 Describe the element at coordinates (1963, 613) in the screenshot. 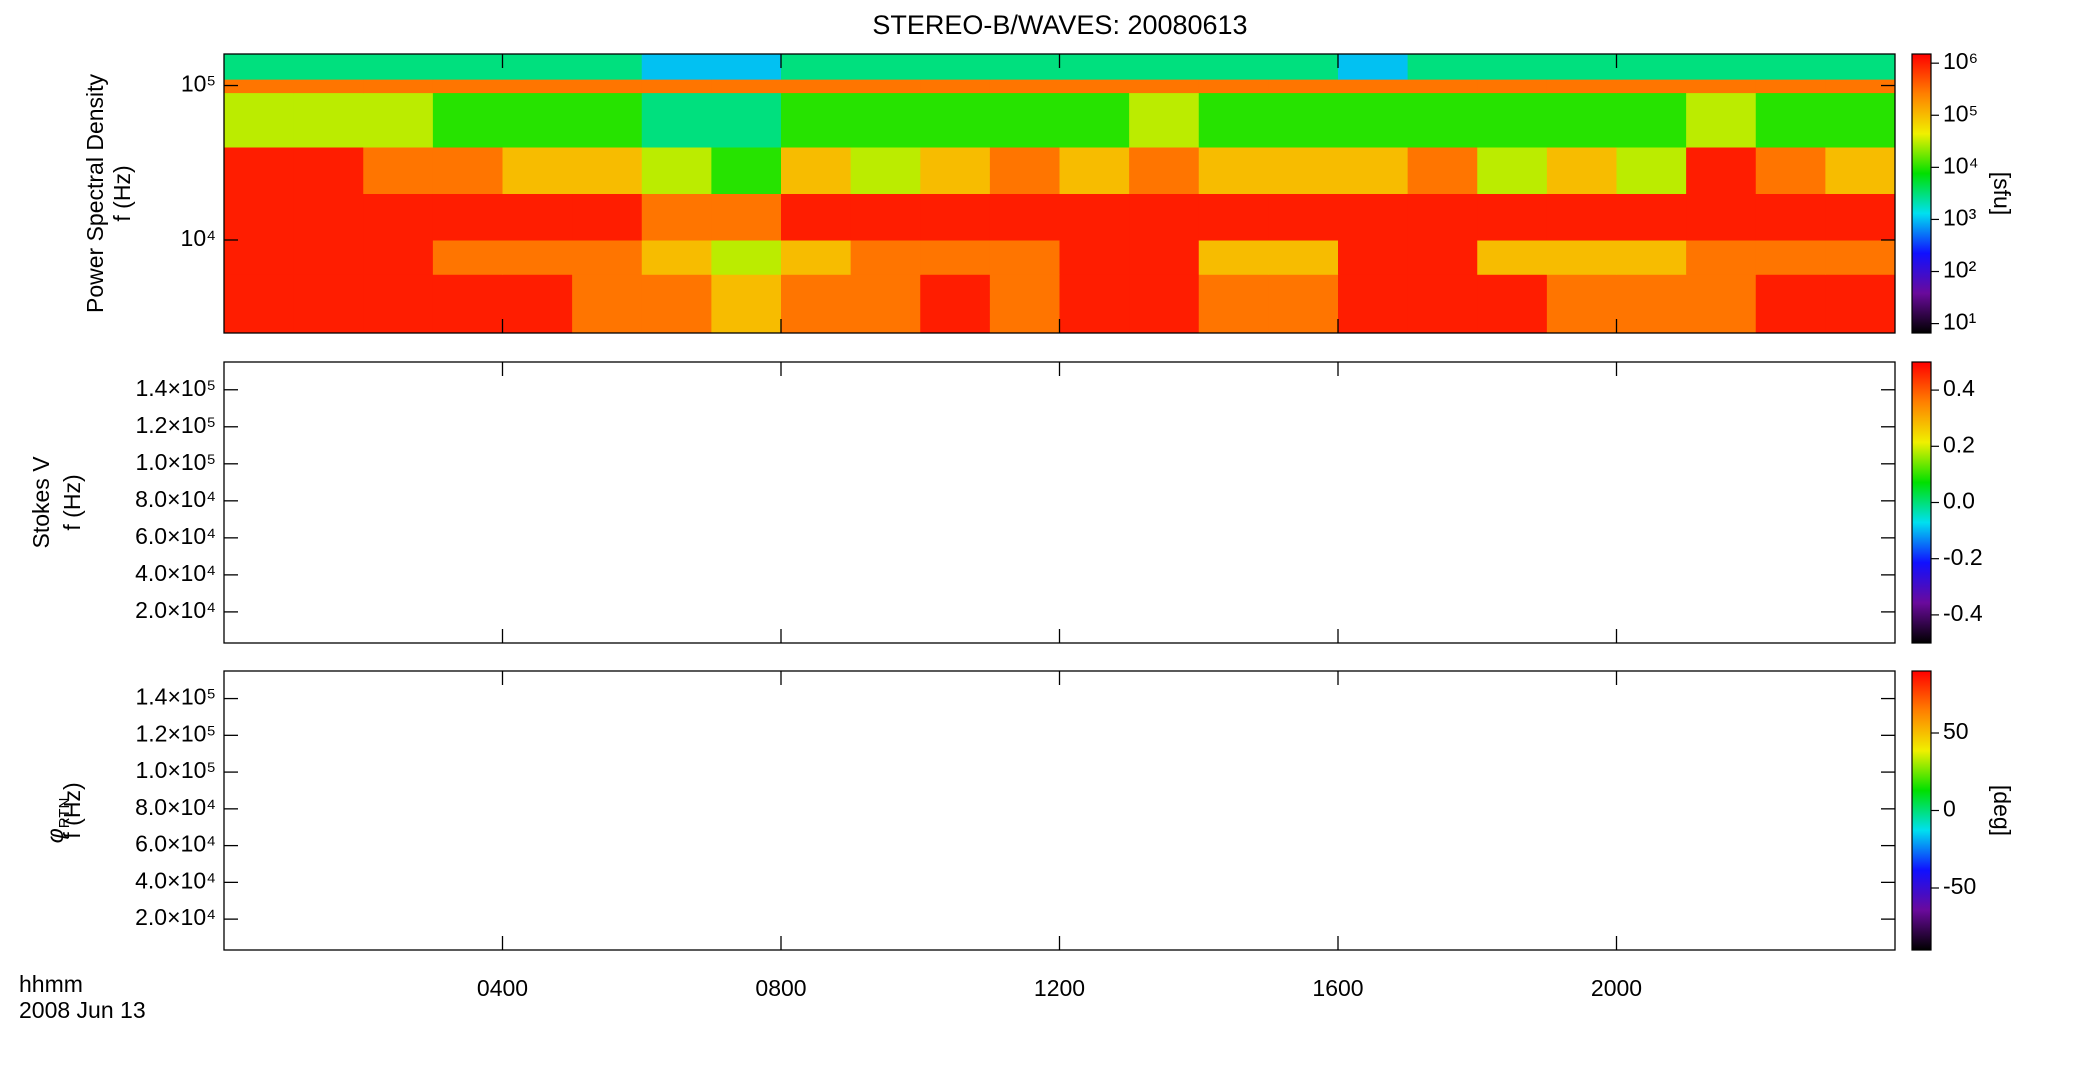

I see `colorbar-tick-label: -0.4` at that location.